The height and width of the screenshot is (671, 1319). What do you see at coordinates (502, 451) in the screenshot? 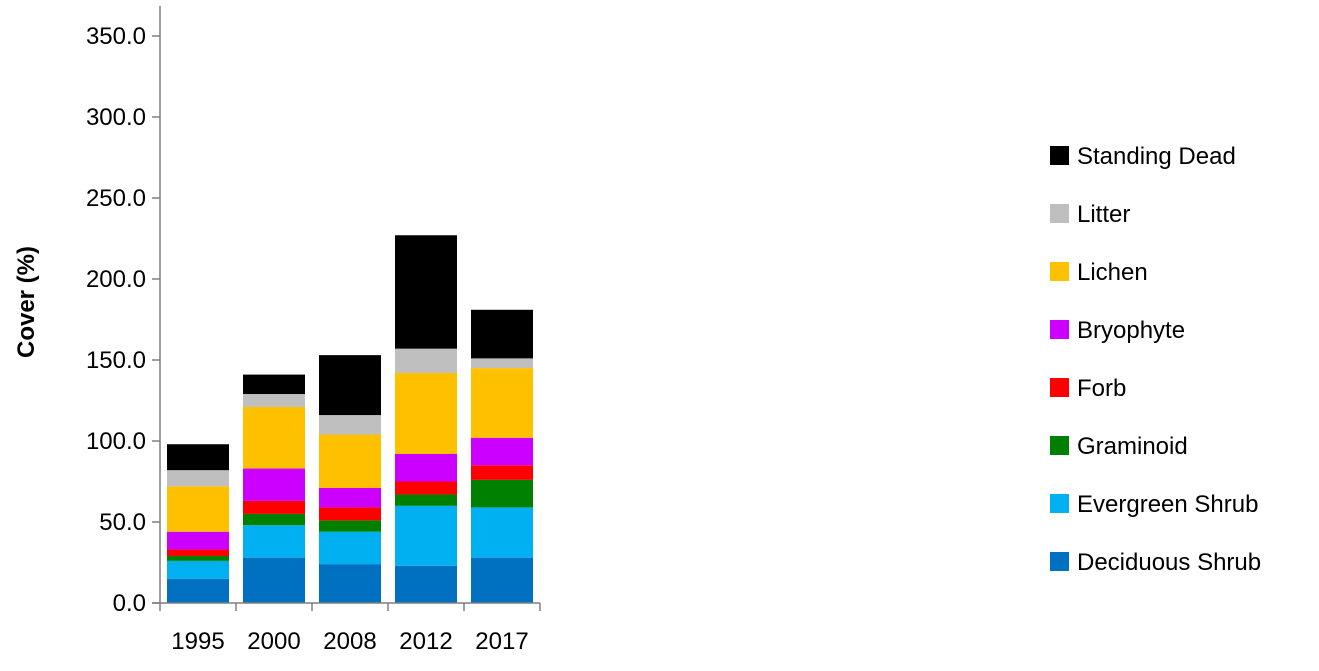
I see `bar-segment-bryophyte-2017` at bounding box center [502, 451].